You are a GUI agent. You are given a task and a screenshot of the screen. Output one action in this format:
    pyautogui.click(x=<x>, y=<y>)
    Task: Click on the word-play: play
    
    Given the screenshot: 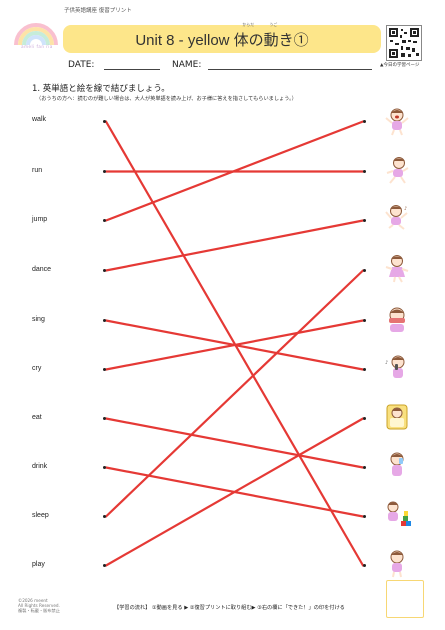 What is the action you would take?
    pyautogui.click(x=38, y=564)
    